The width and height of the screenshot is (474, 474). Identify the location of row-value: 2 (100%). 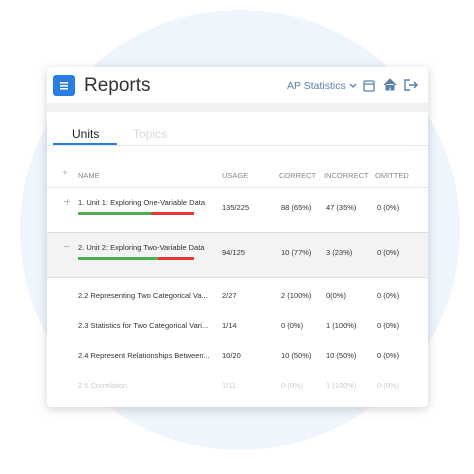
(296, 295).